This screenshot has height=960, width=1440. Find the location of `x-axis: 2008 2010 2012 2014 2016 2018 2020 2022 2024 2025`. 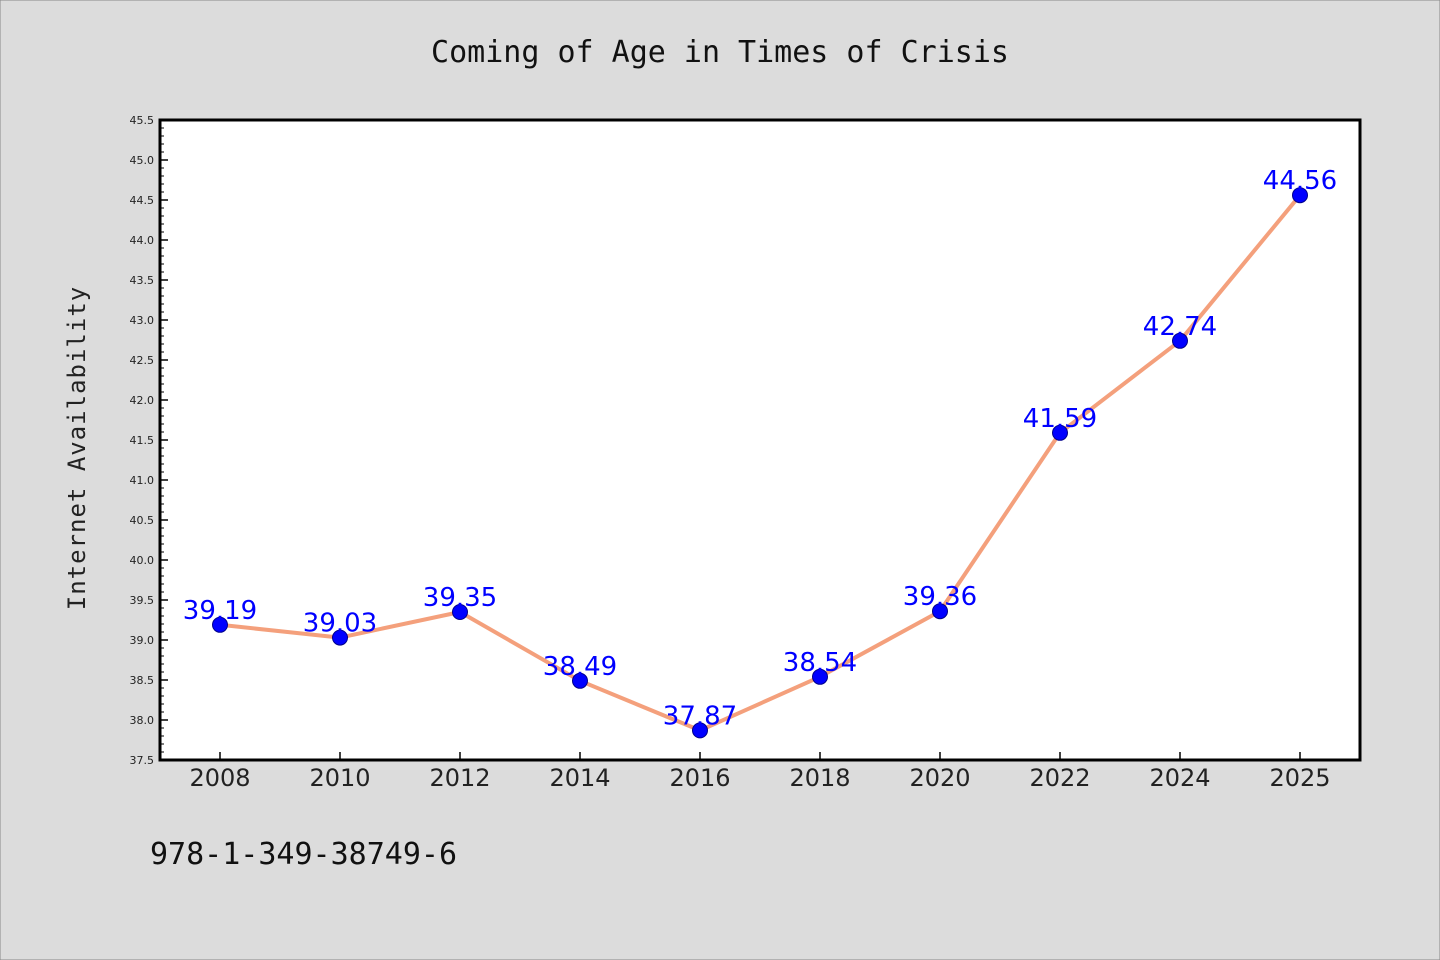

x-axis: 2008 2010 2012 2014 2016 2018 2020 2022 2024 2025 is located at coordinates (760, 772).